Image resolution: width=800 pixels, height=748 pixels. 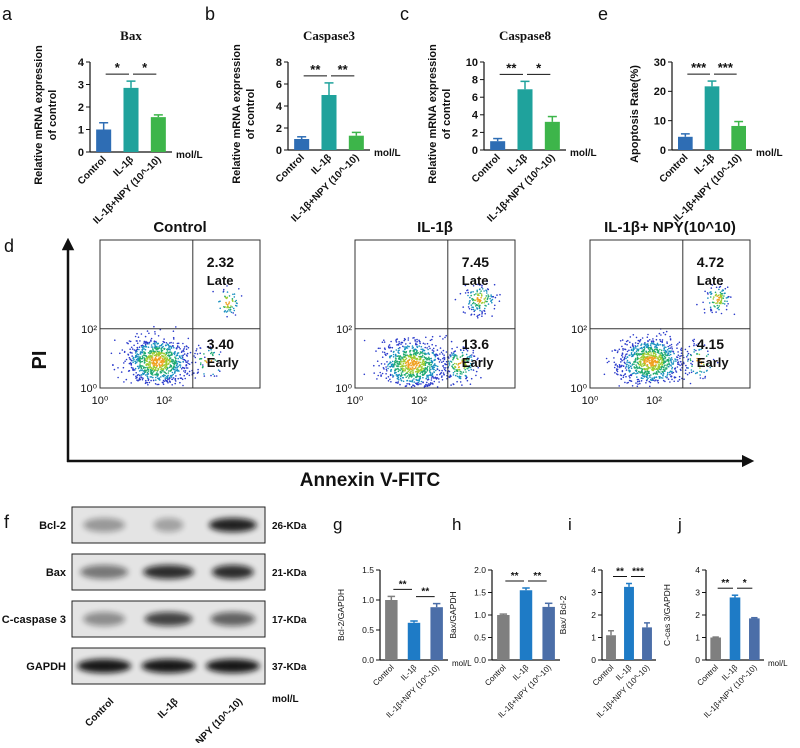 I want to click on x-tick-label: Control, so click(x=707, y=675).